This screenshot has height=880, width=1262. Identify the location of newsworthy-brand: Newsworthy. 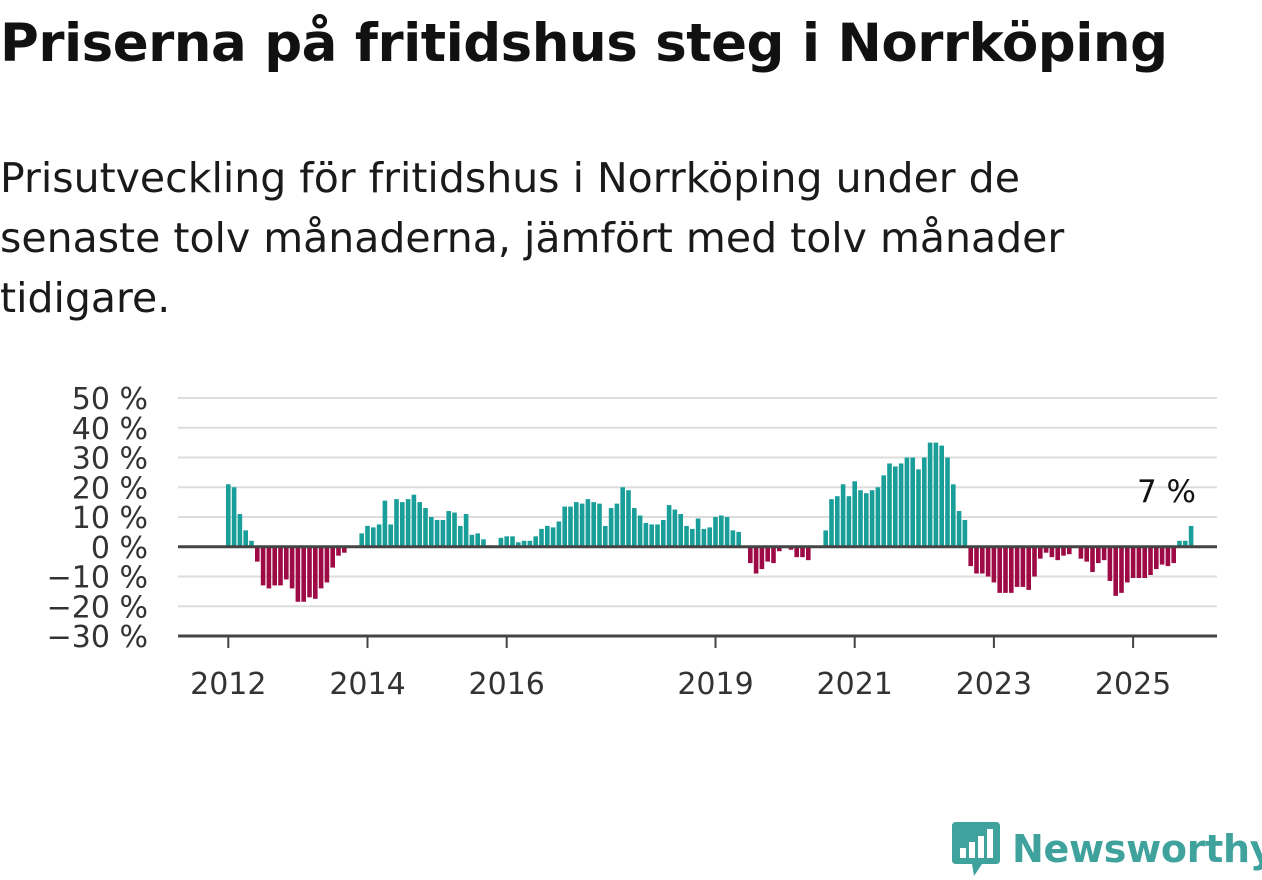
(1106, 849).